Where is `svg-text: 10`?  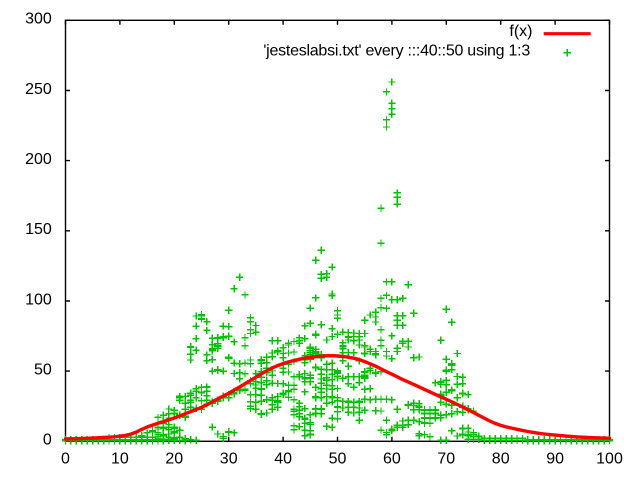
svg-text: 10 is located at coordinates (120, 459).